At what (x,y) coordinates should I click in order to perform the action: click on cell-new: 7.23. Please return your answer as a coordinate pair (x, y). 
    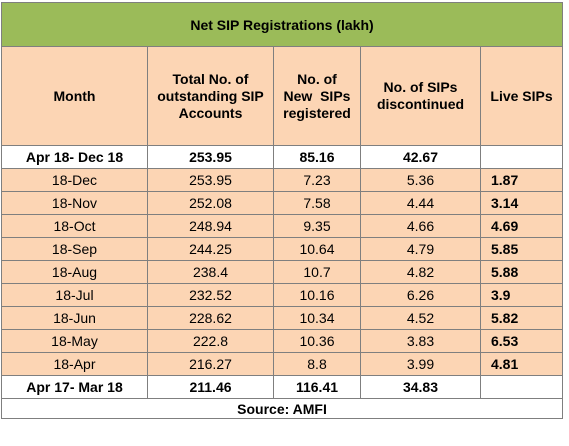
    Looking at the image, I should click on (317, 180).